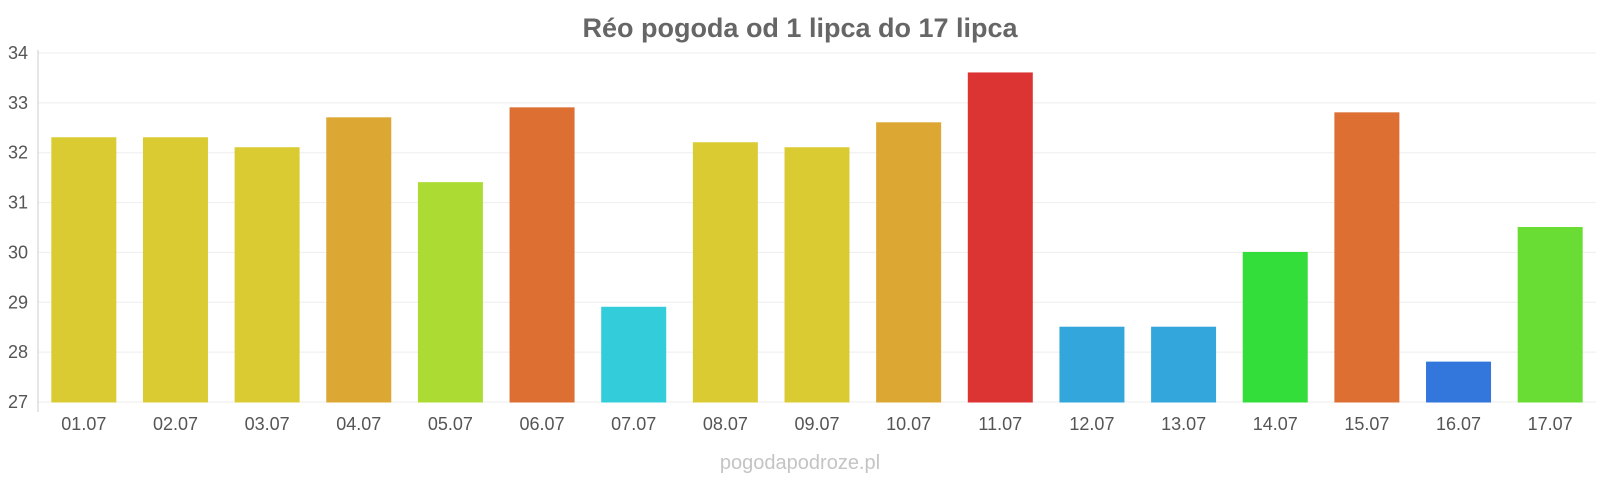  What do you see at coordinates (800, 28) in the screenshot?
I see `chart-title: Réo pogoda od 1 lipca do 17 lipca` at bounding box center [800, 28].